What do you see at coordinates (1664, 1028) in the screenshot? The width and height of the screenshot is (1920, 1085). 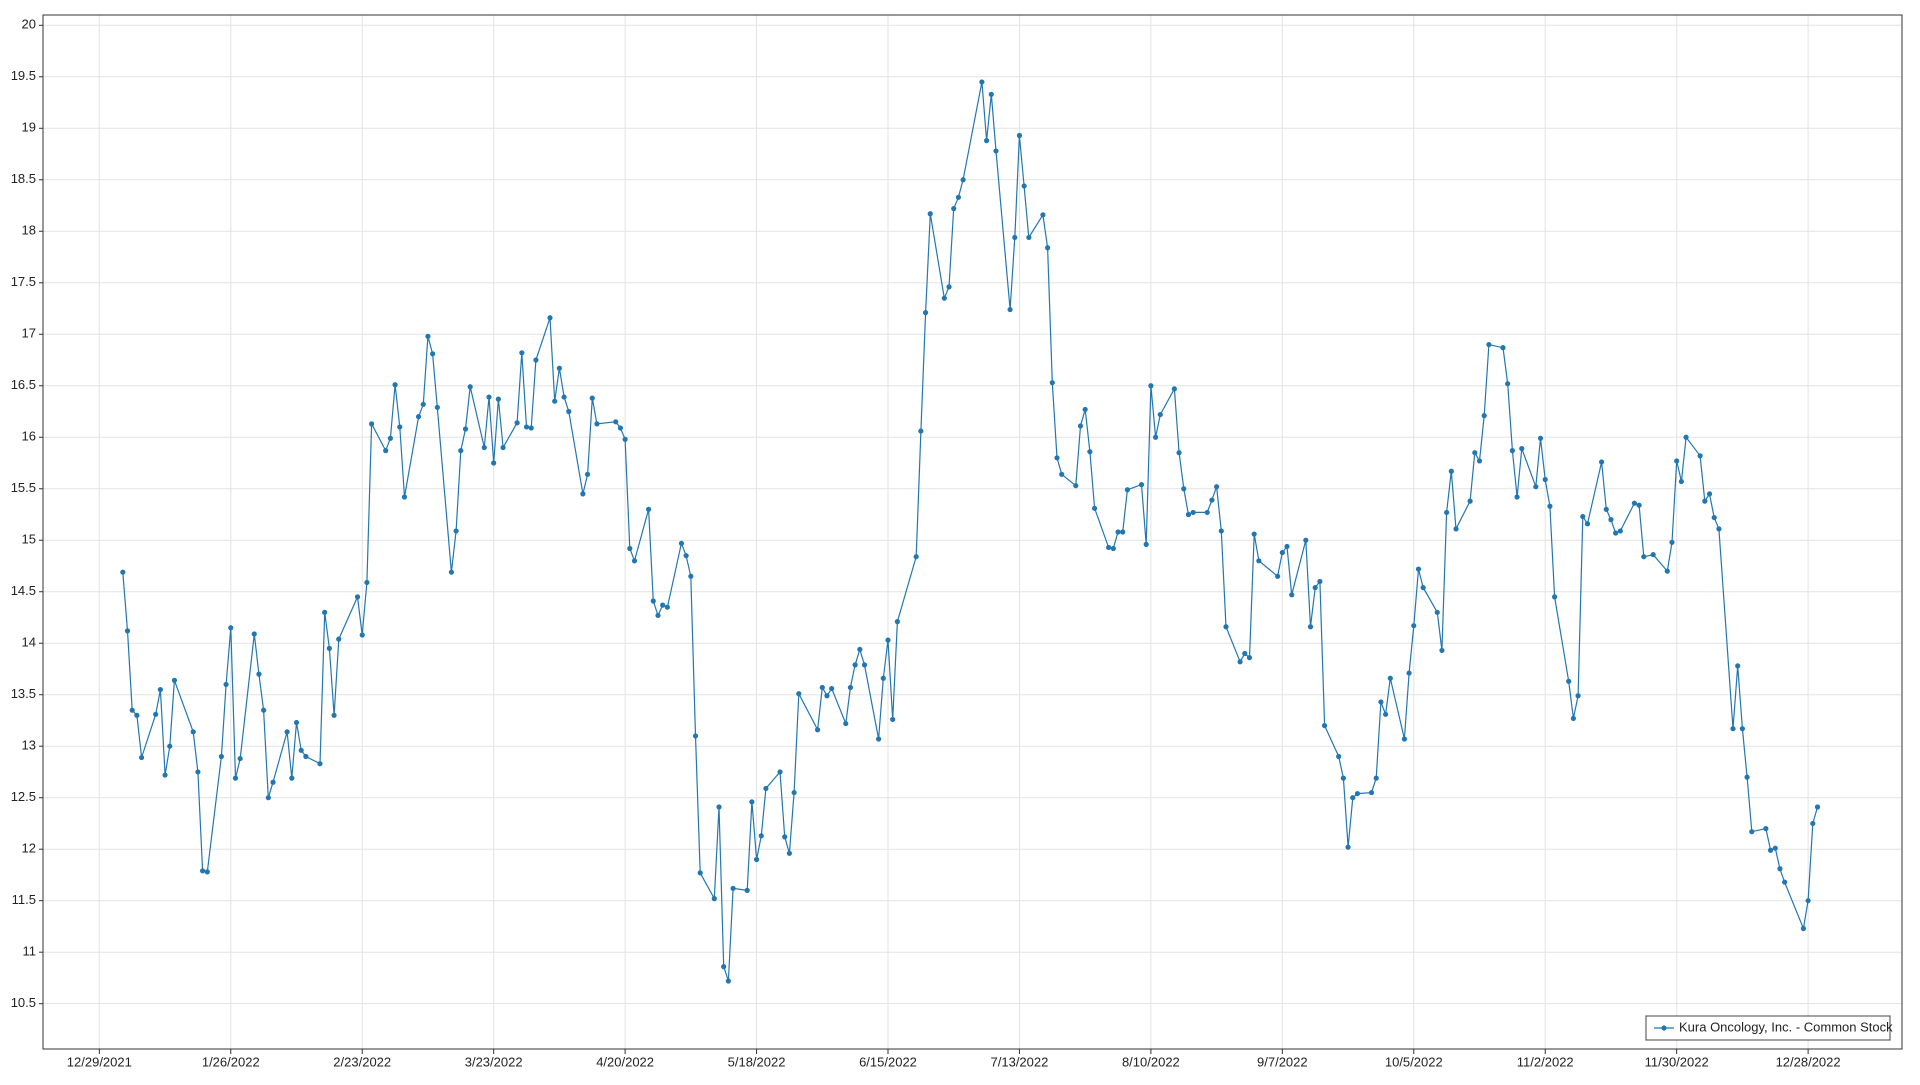 I see `legend-marker` at bounding box center [1664, 1028].